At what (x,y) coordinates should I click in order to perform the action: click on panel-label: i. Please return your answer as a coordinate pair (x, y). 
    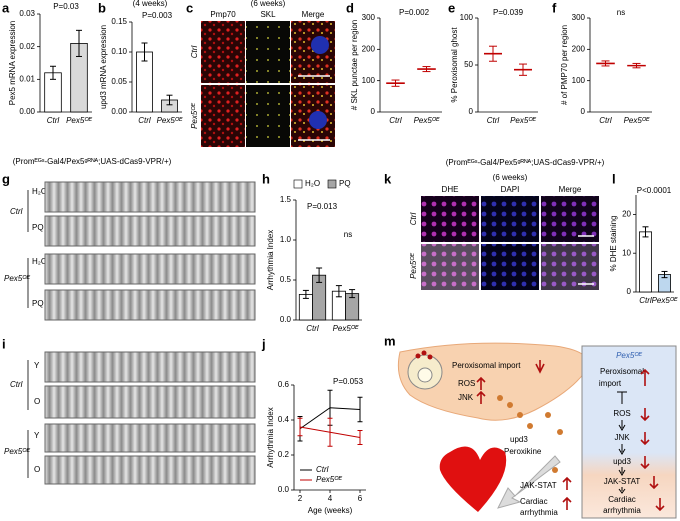
    Looking at the image, I should click on (4, 343).